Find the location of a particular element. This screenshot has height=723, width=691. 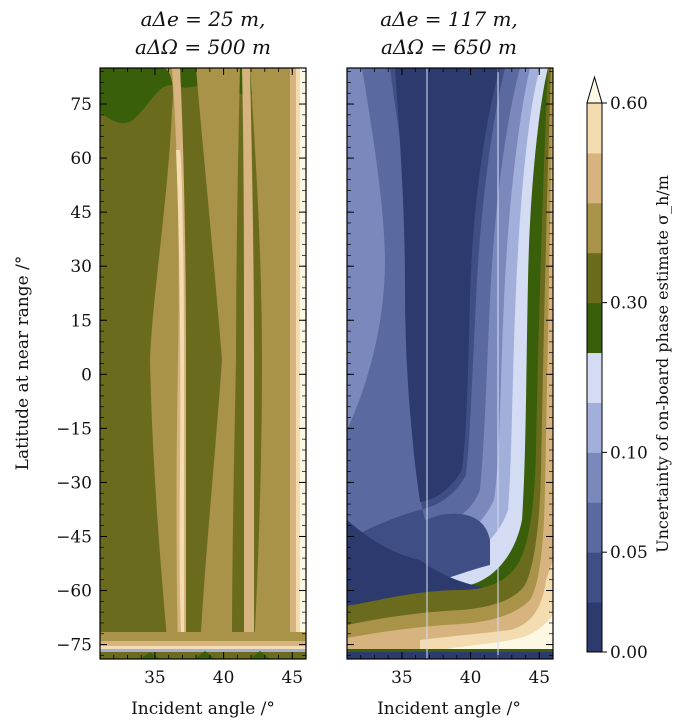

y-tick-label: 30 is located at coordinates (81, 267).